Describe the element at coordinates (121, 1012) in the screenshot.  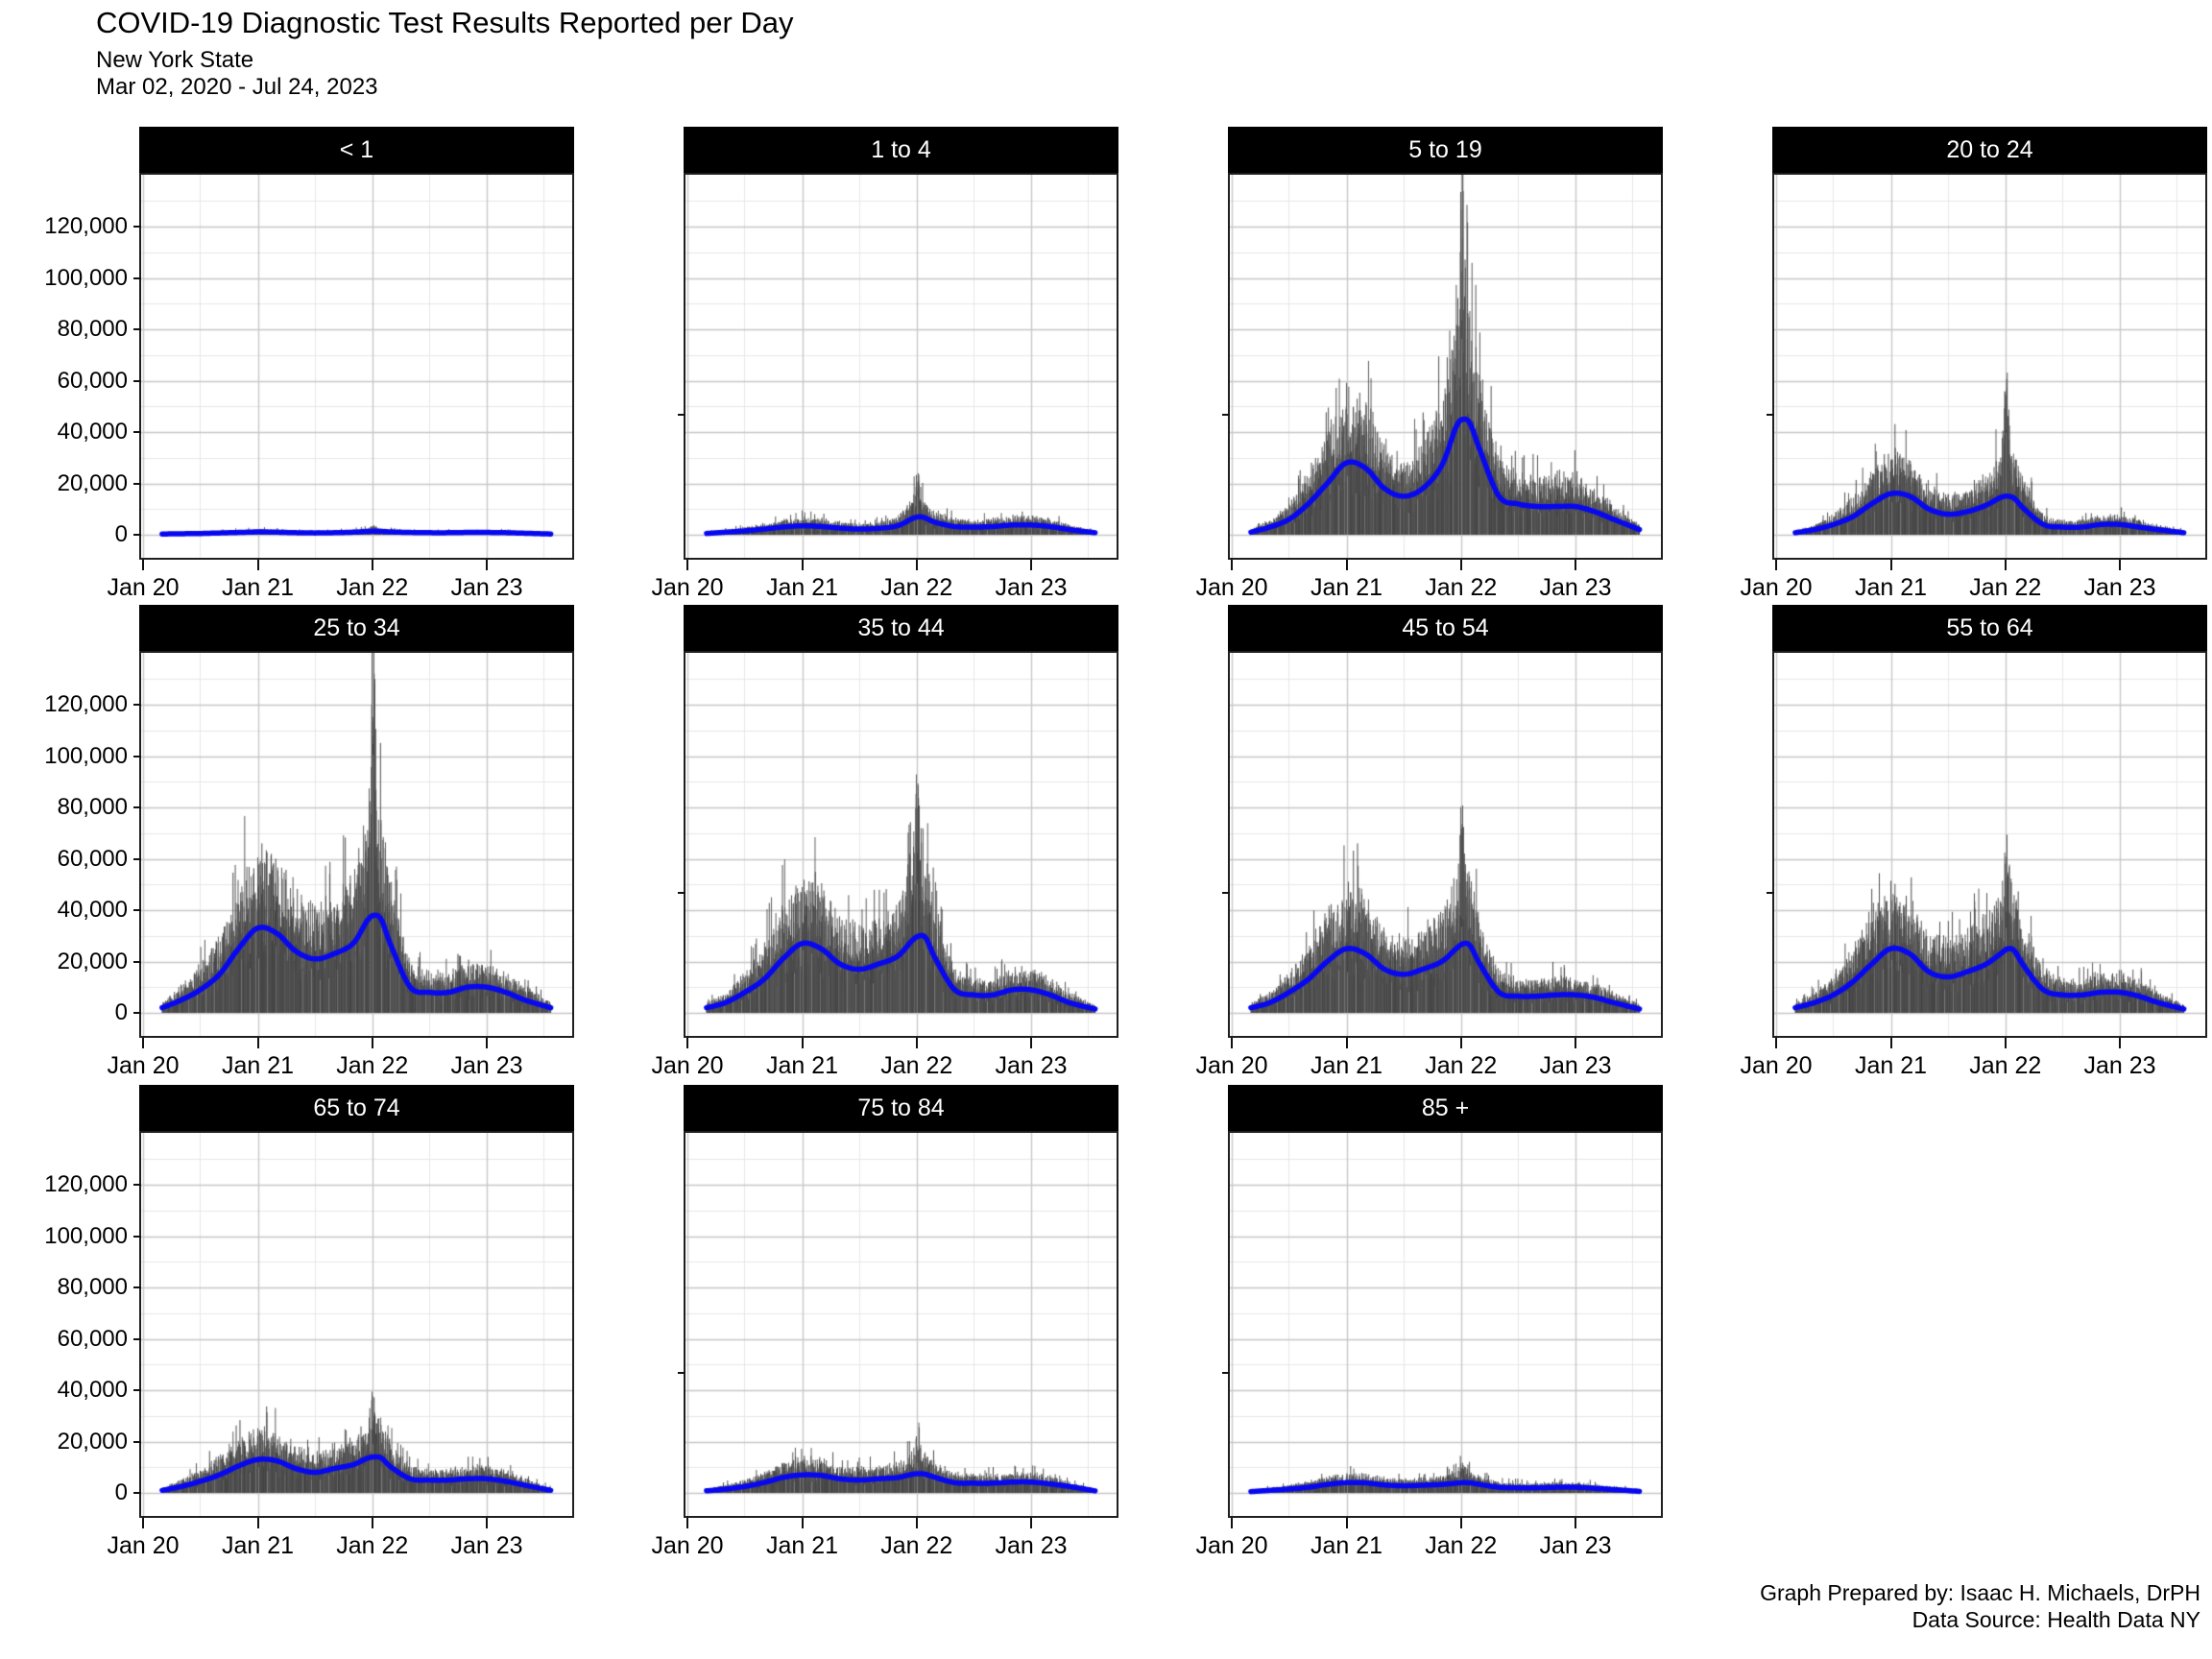
I see `y-axis-label: 0` at that location.